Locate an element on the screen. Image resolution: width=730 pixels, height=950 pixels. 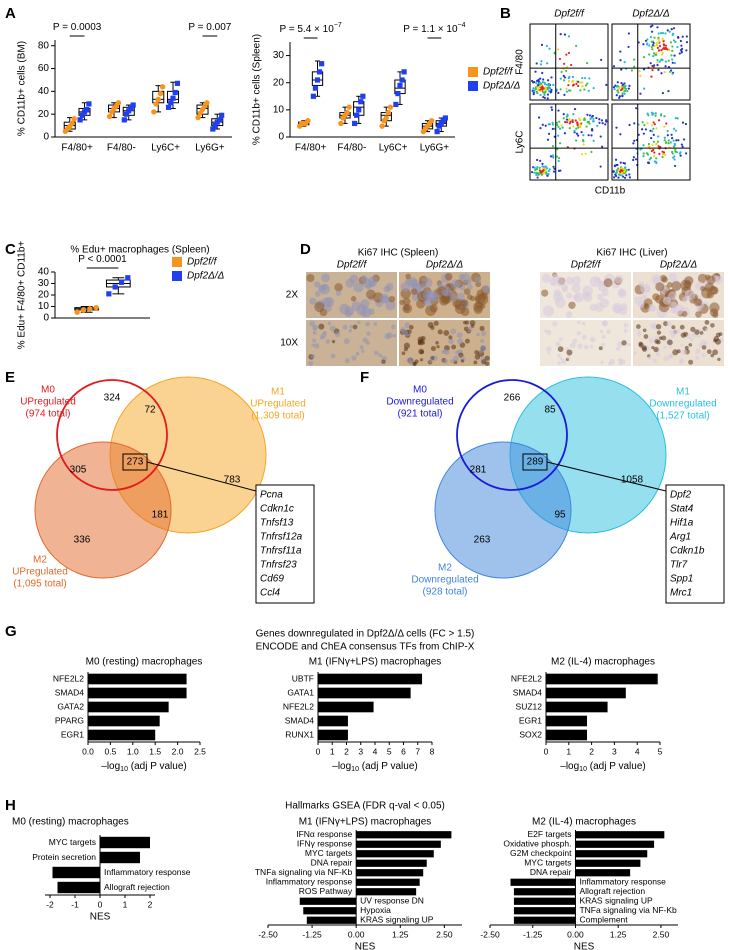
bar-label: Allograft rejection is located at coordinates (137, 887).